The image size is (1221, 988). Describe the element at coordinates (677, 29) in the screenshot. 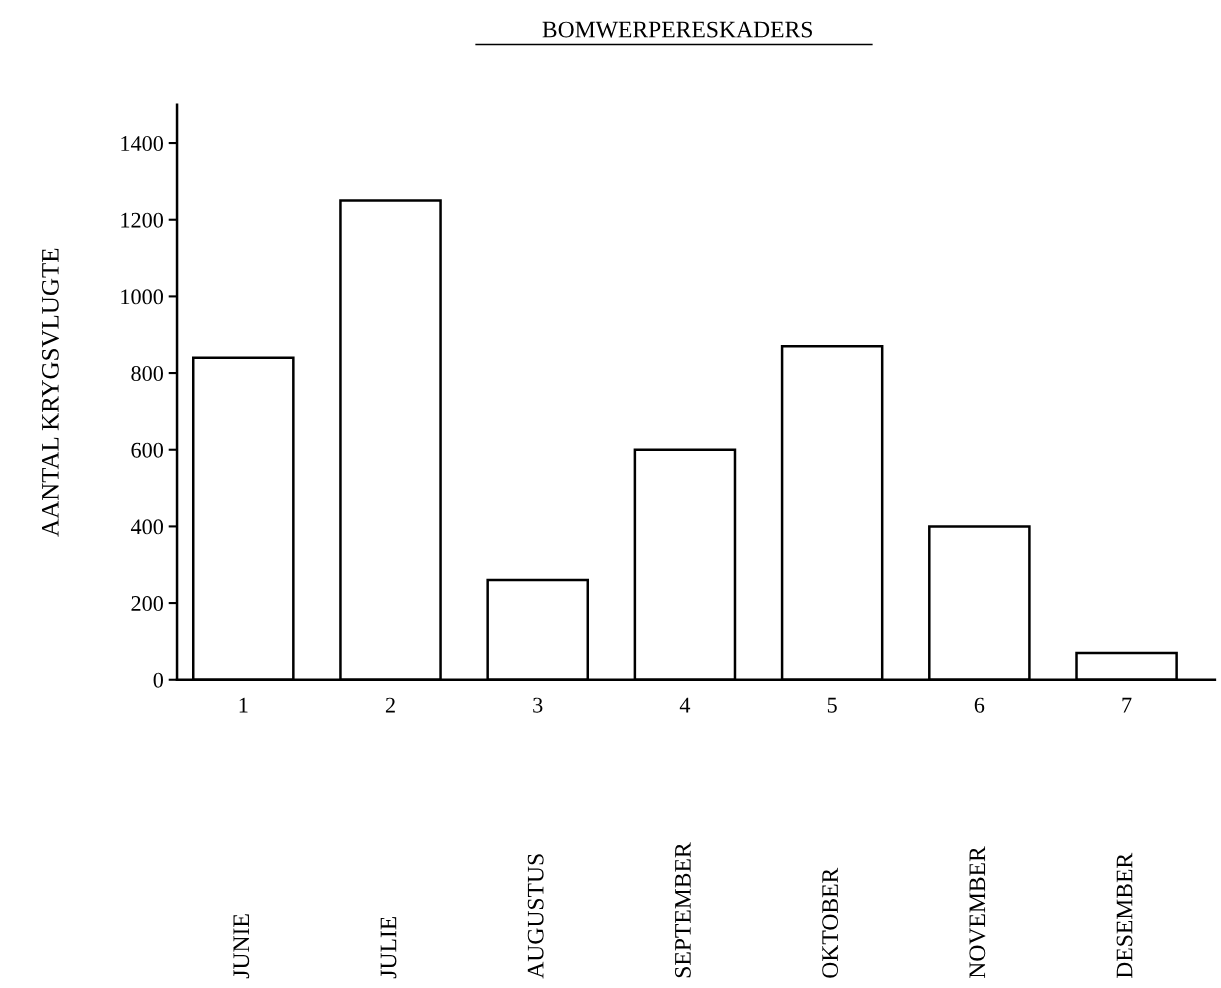

I see `chart-title: BOMWERPERESKADERS` at that location.